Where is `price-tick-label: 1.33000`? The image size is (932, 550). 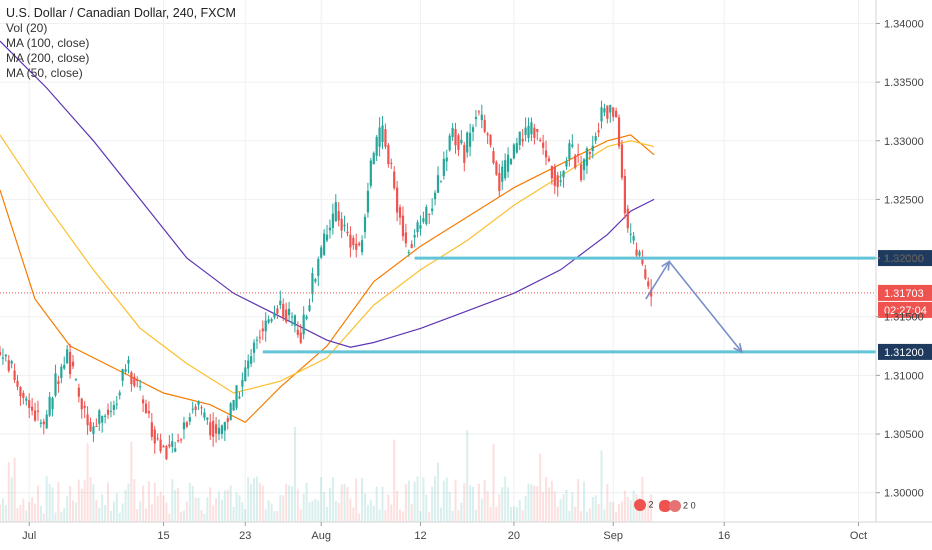
price-tick-label: 1.33000 is located at coordinates (904, 142).